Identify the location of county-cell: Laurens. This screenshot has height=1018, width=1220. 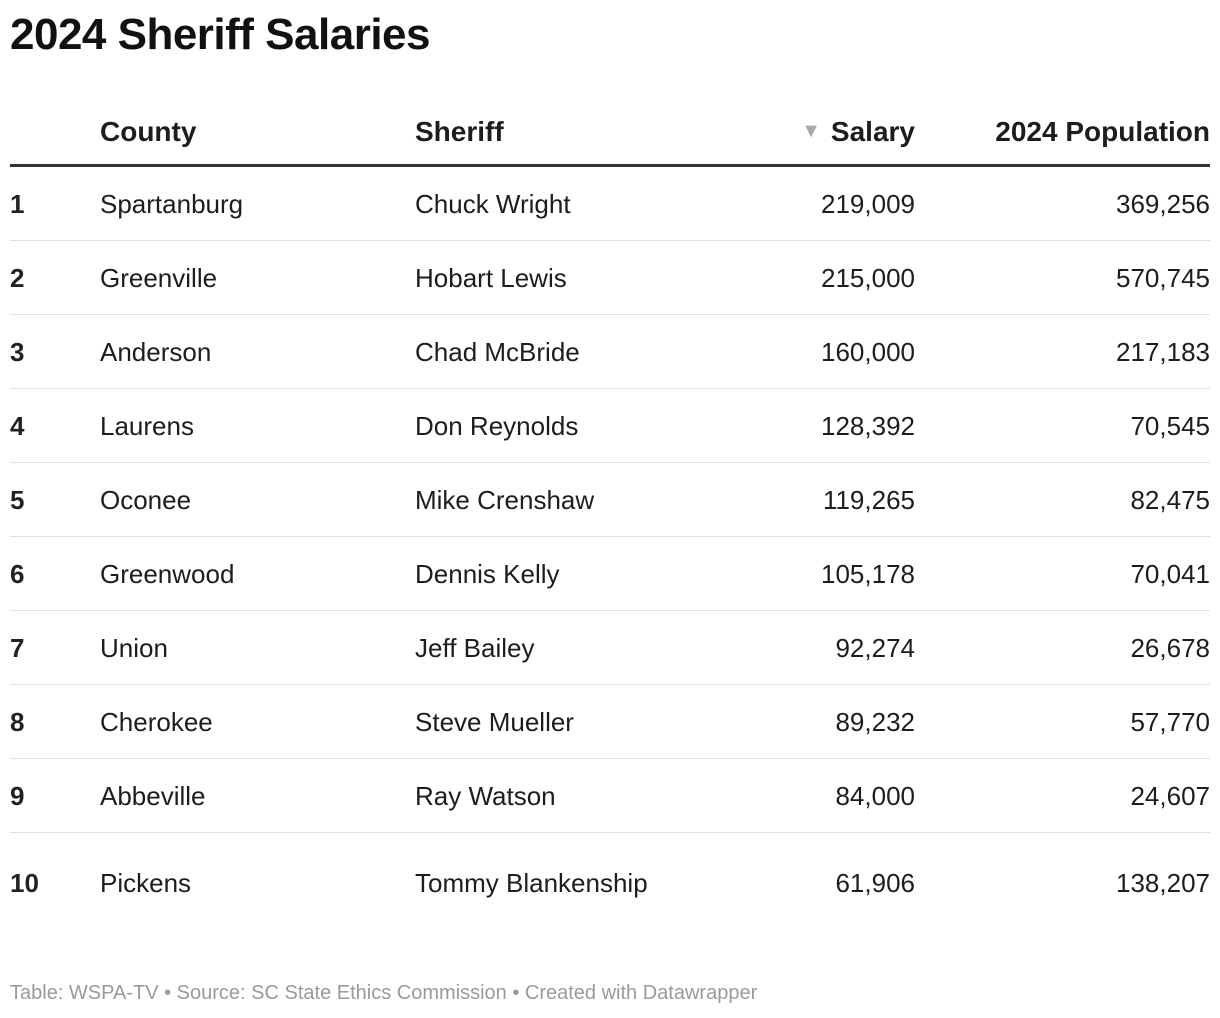
(257, 425).